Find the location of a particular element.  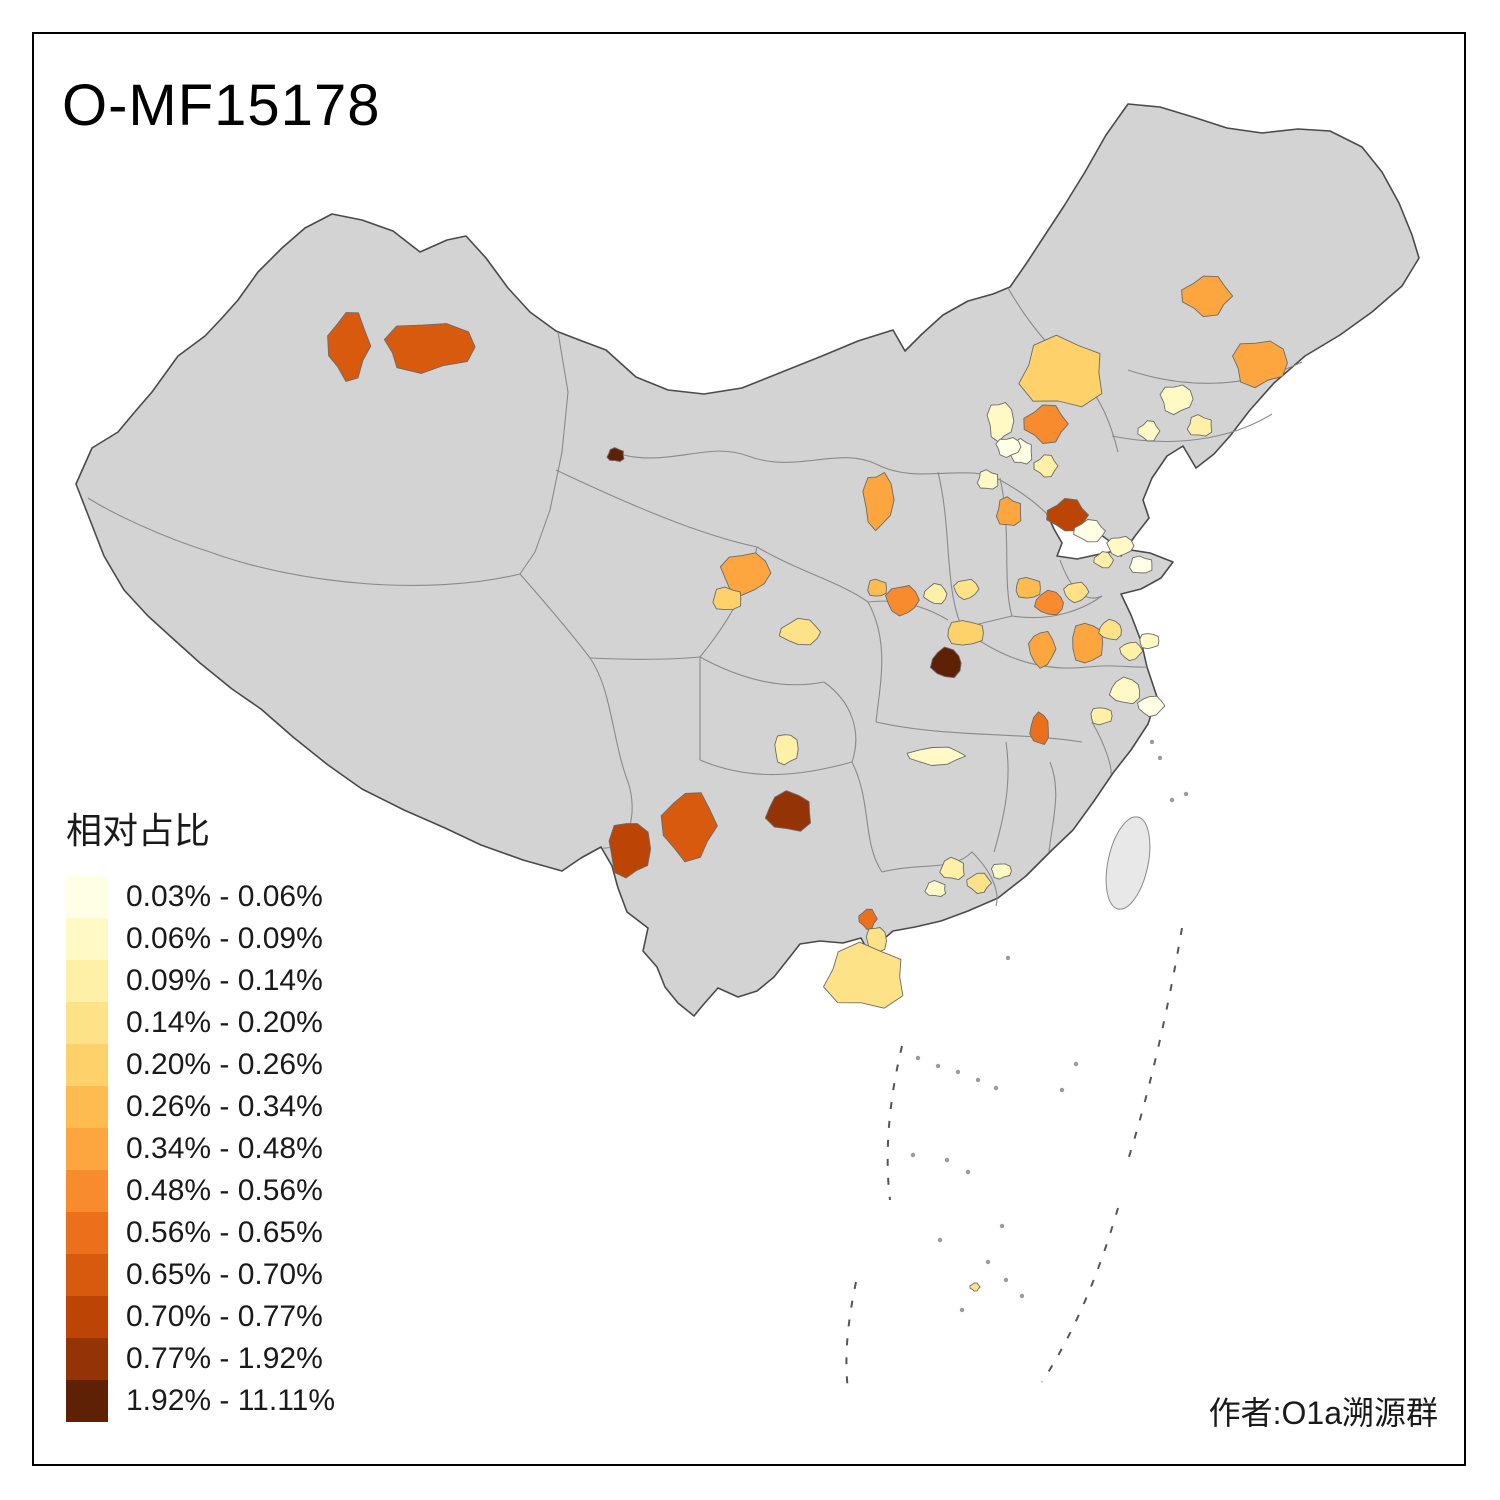

legend-row: 0.77% - 1.92% is located at coordinates (200, 1359).